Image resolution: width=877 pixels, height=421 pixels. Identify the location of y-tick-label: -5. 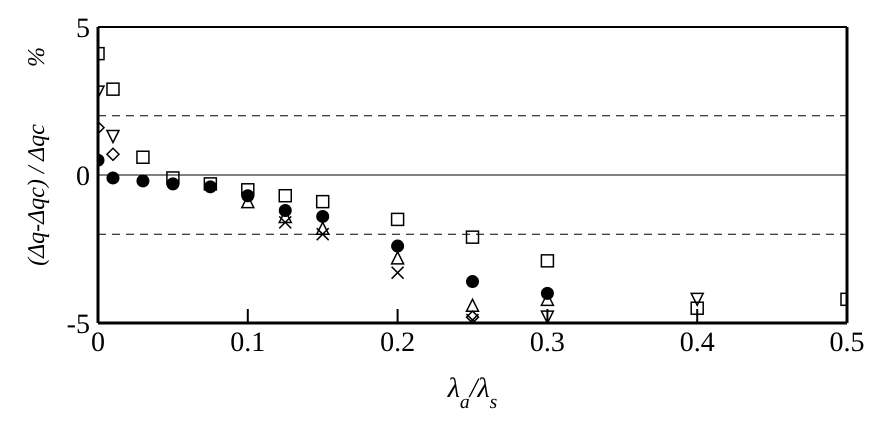
(78, 324).